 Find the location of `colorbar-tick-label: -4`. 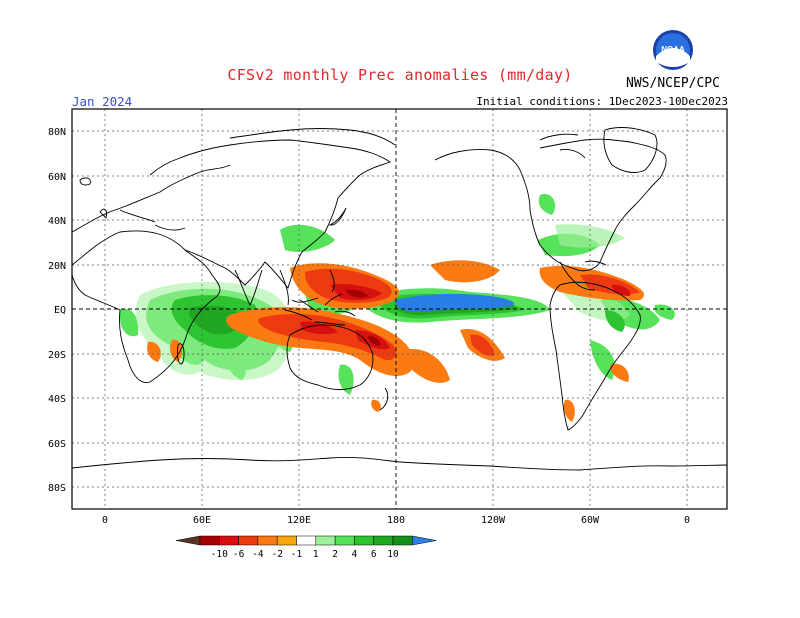

colorbar-tick-label: -4 is located at coordinates (258, 554).